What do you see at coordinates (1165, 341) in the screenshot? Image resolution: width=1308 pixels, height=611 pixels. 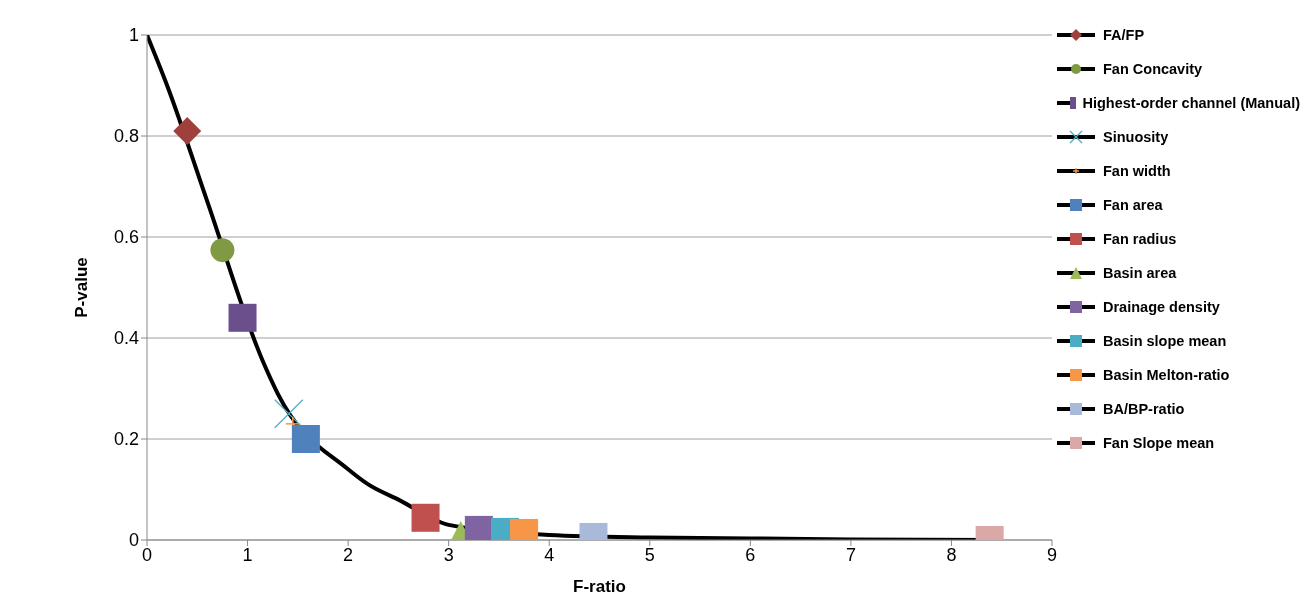 I see `legend-label: Basin slope mean` at bounding box center [1165, 341].